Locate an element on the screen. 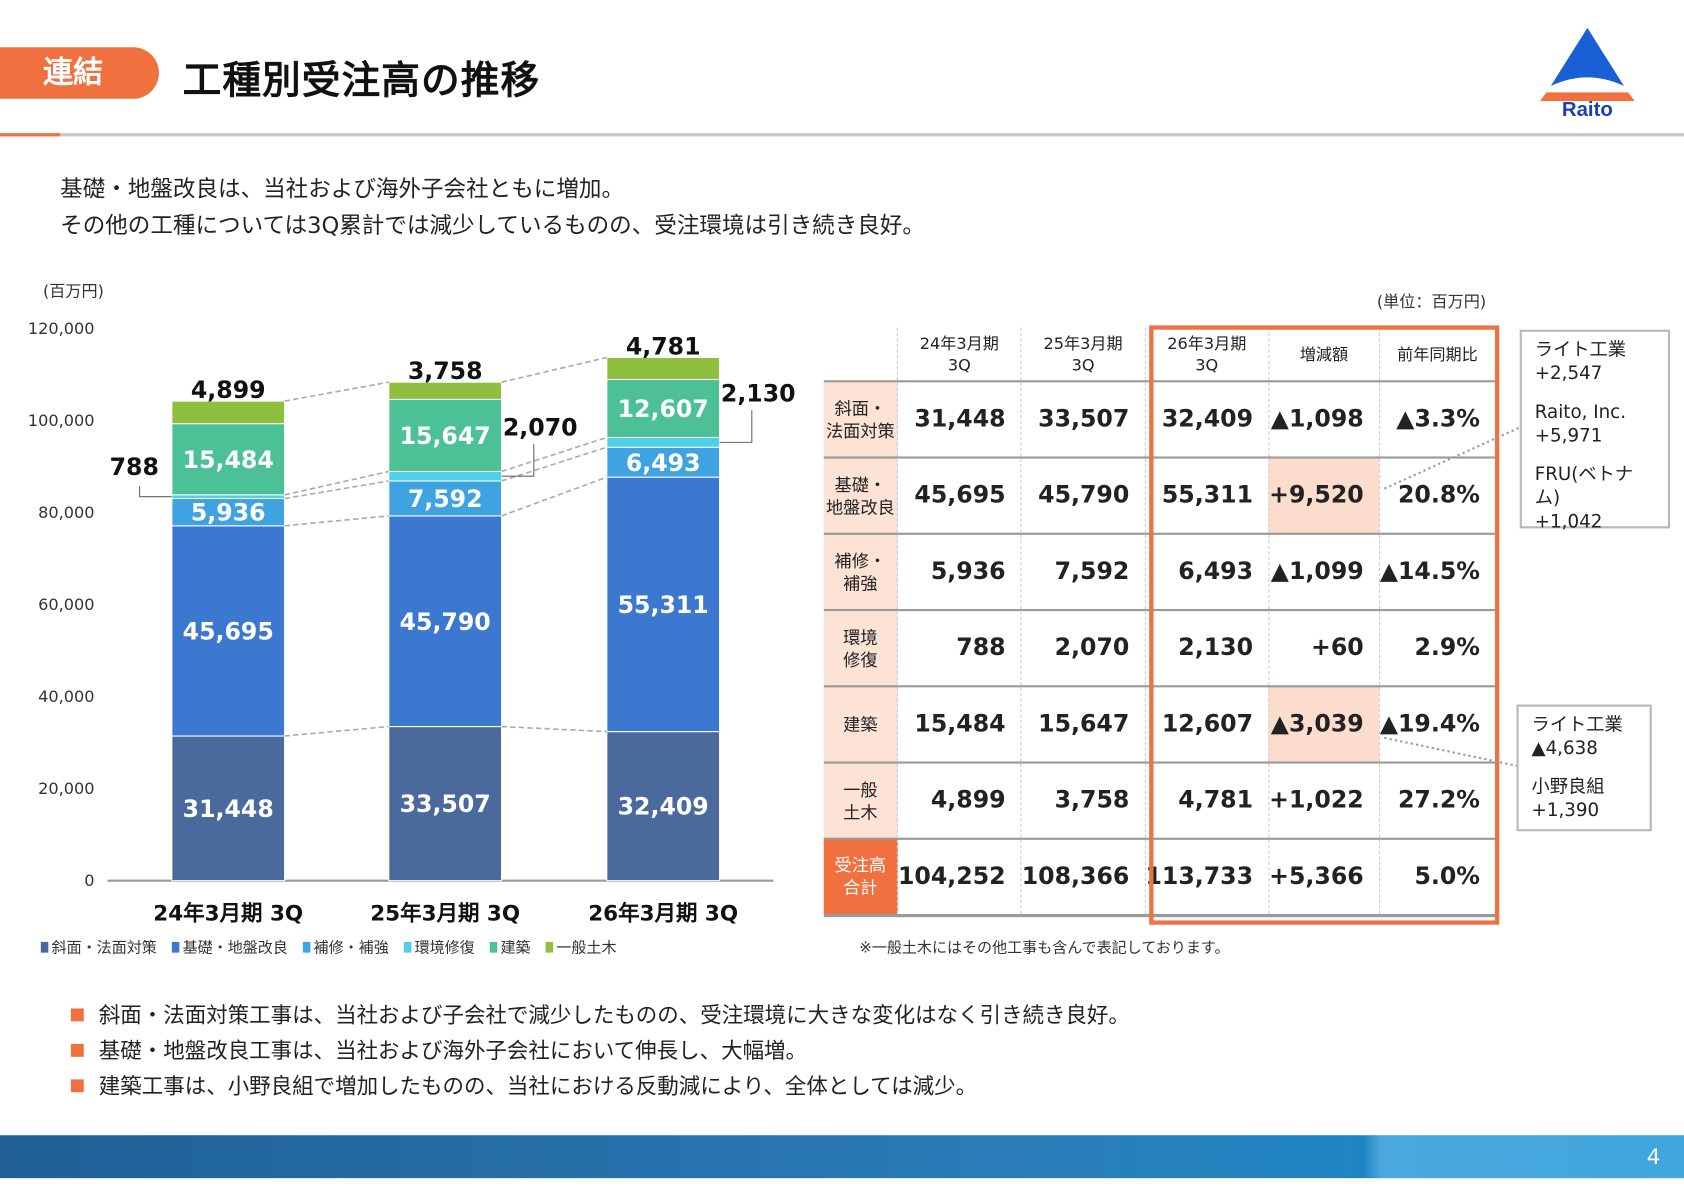 The height and width of the screenshot is (1190, 1684). table-cell: 5,936 is located at coordinates (959, 572).